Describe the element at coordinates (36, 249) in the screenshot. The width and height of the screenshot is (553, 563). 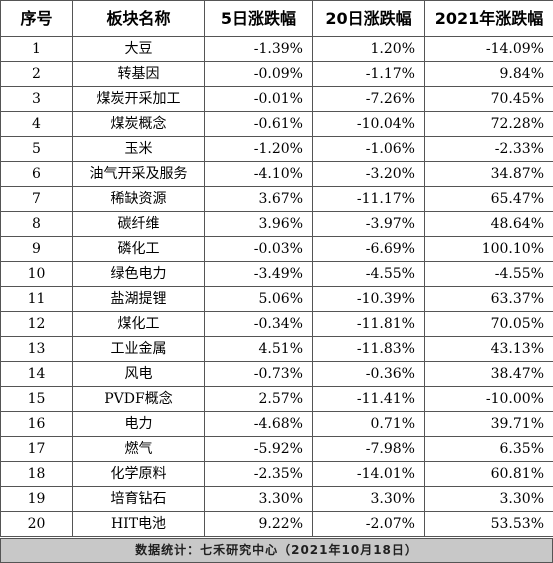
I see `index-cell: 9` at that location.